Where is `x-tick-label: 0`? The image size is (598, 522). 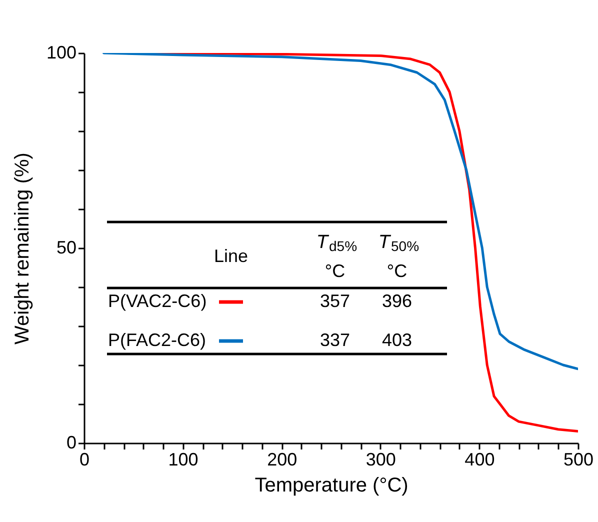 x-tick-label: 0 is located at coordinates (84, 460).